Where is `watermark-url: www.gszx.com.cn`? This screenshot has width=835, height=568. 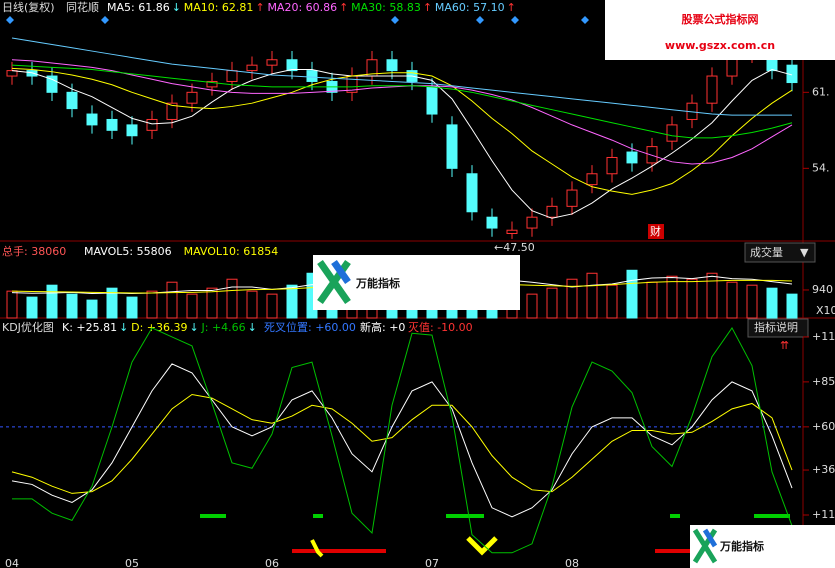 watermark-url: www.gszx.com.cn is located at coordinates (720, 45).